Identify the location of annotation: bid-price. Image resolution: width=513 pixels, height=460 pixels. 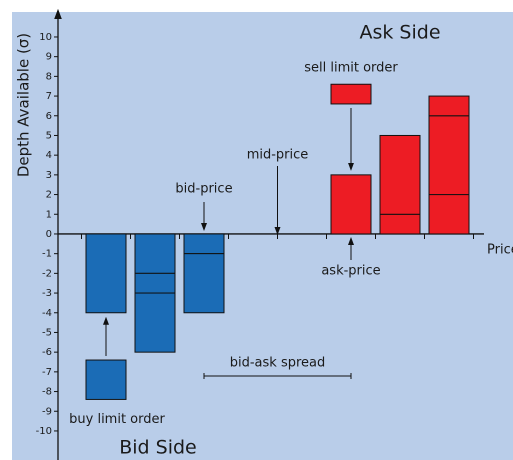
(203, 189).